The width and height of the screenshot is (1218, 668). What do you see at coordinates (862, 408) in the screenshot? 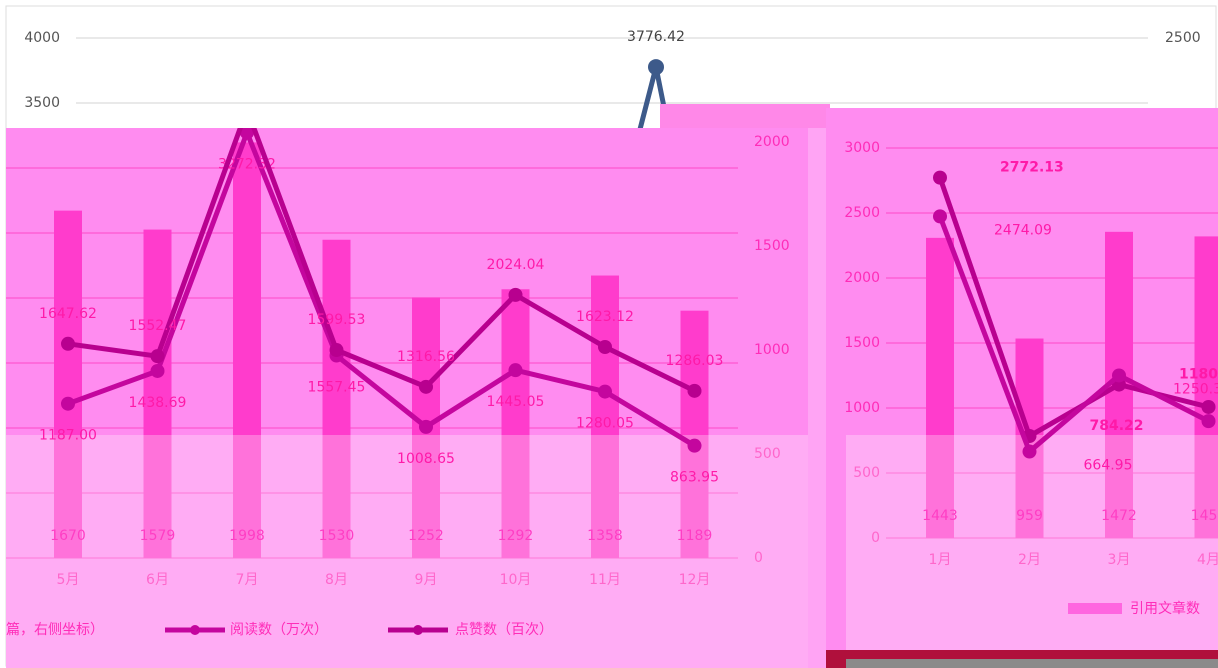
I see `y-tick-label: 1000` at bounding box center [862, 408].